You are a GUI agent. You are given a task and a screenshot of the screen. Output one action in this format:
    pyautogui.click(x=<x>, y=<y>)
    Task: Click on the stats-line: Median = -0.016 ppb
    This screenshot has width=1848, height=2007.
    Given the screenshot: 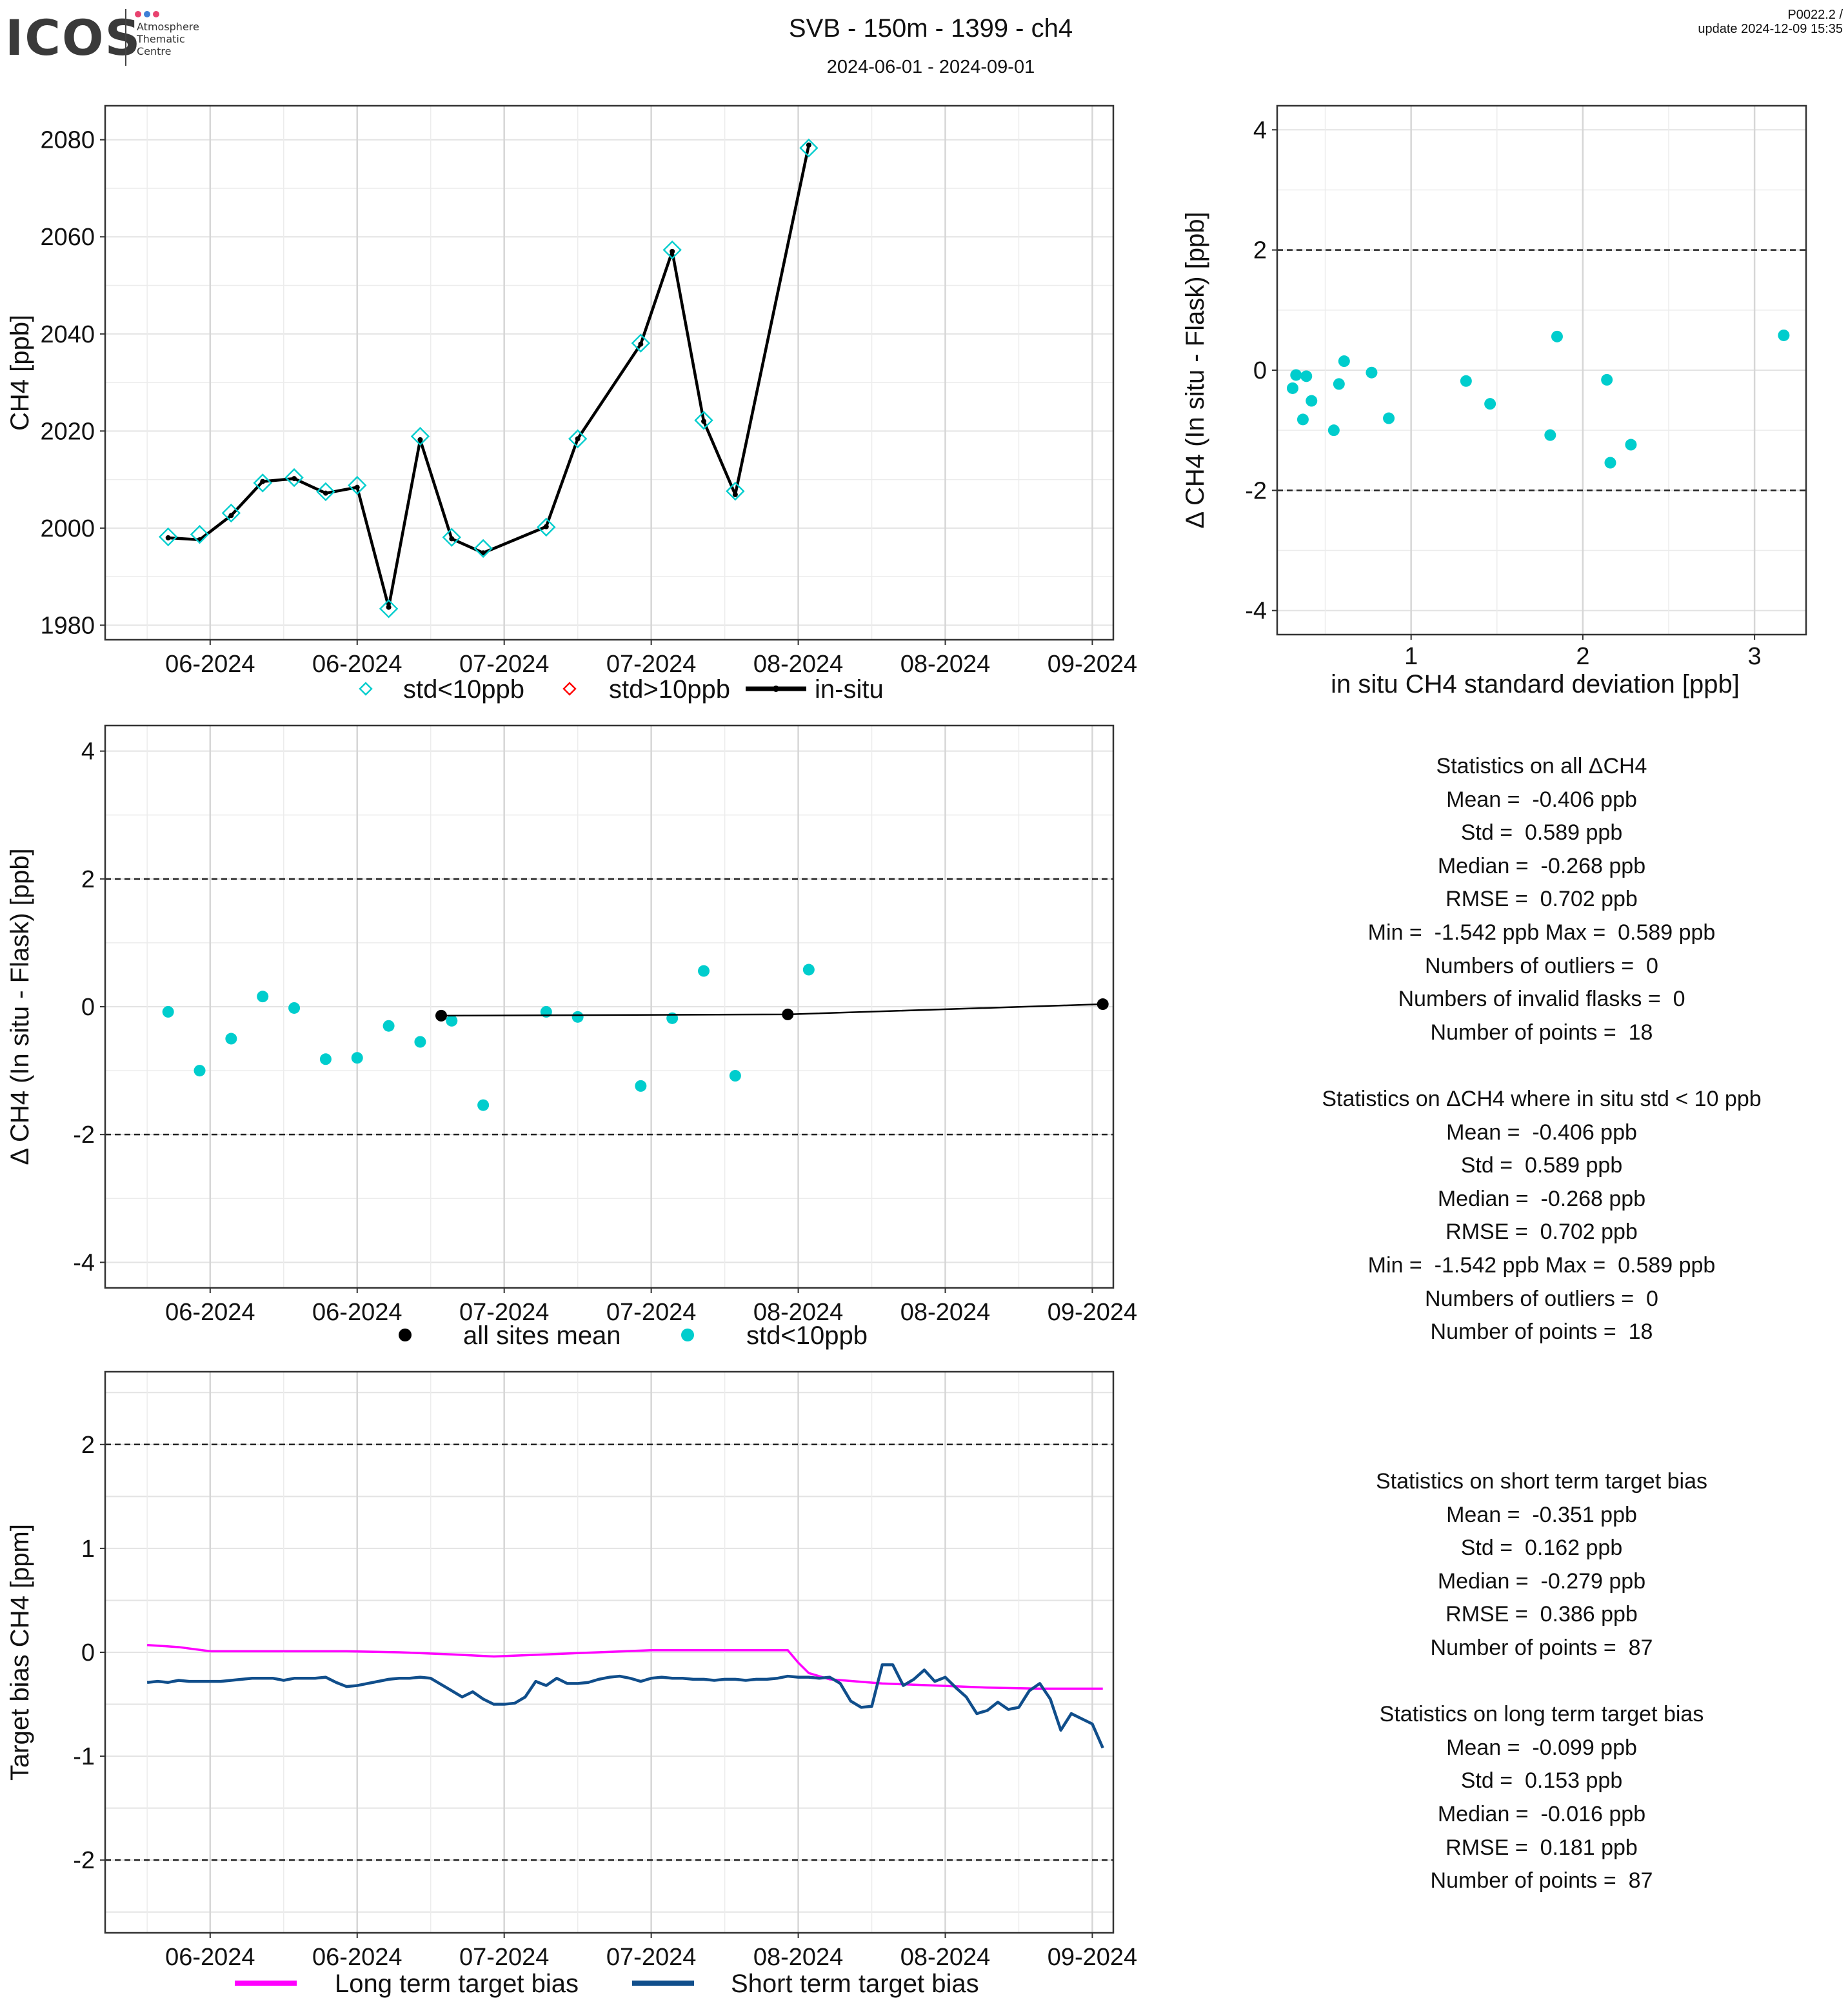 What is the action you would take?
    pyautogui.click(x=1542, y=1813)
    